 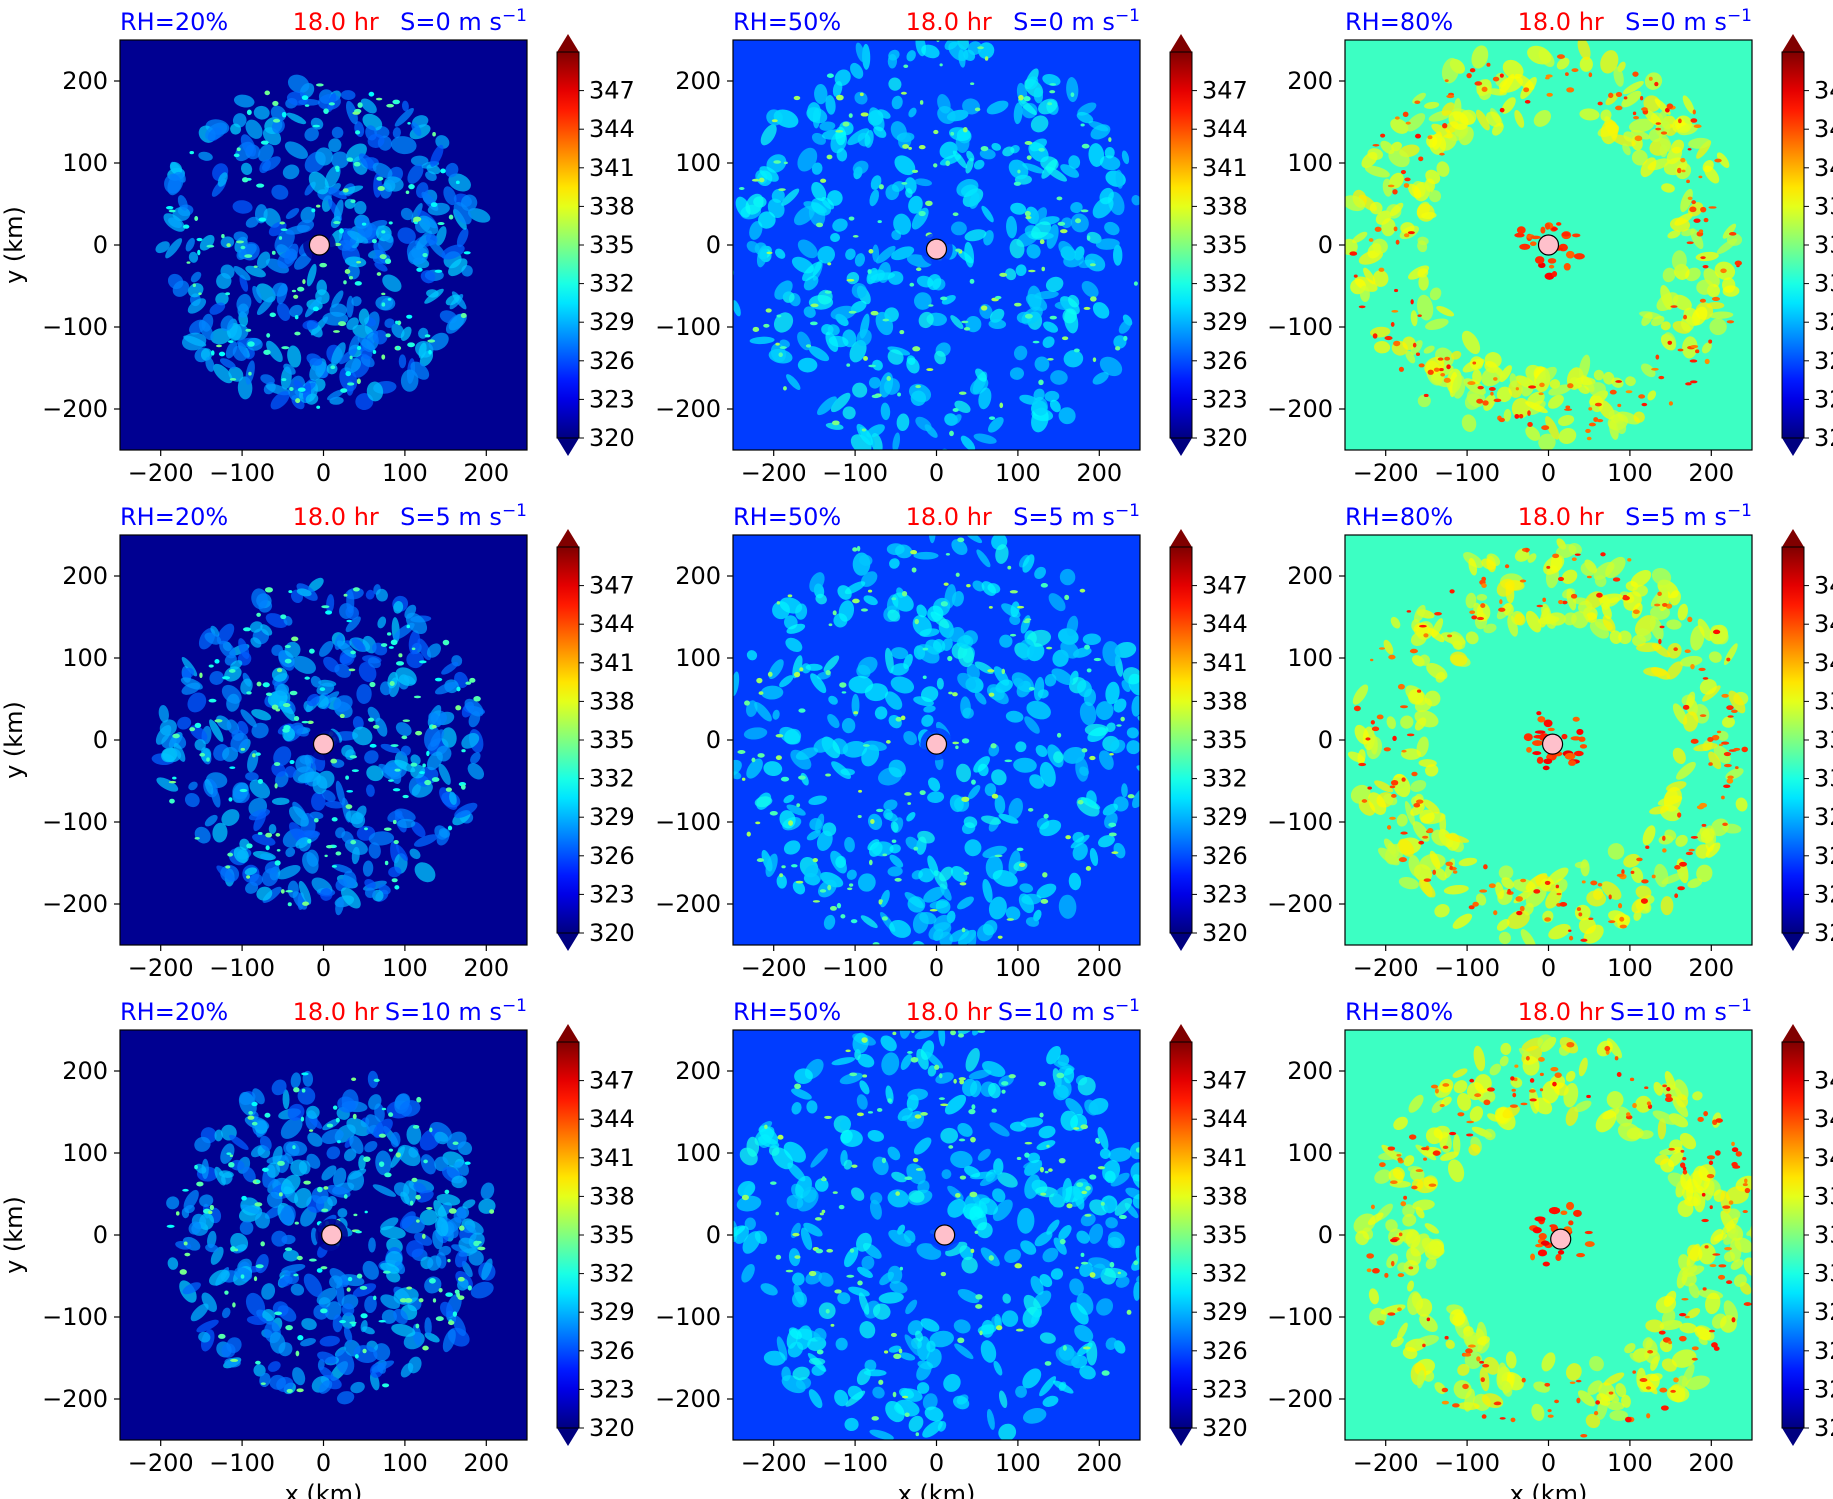 I want to click on colorbar-tick-label: 338, so click(x=1225, y=701).